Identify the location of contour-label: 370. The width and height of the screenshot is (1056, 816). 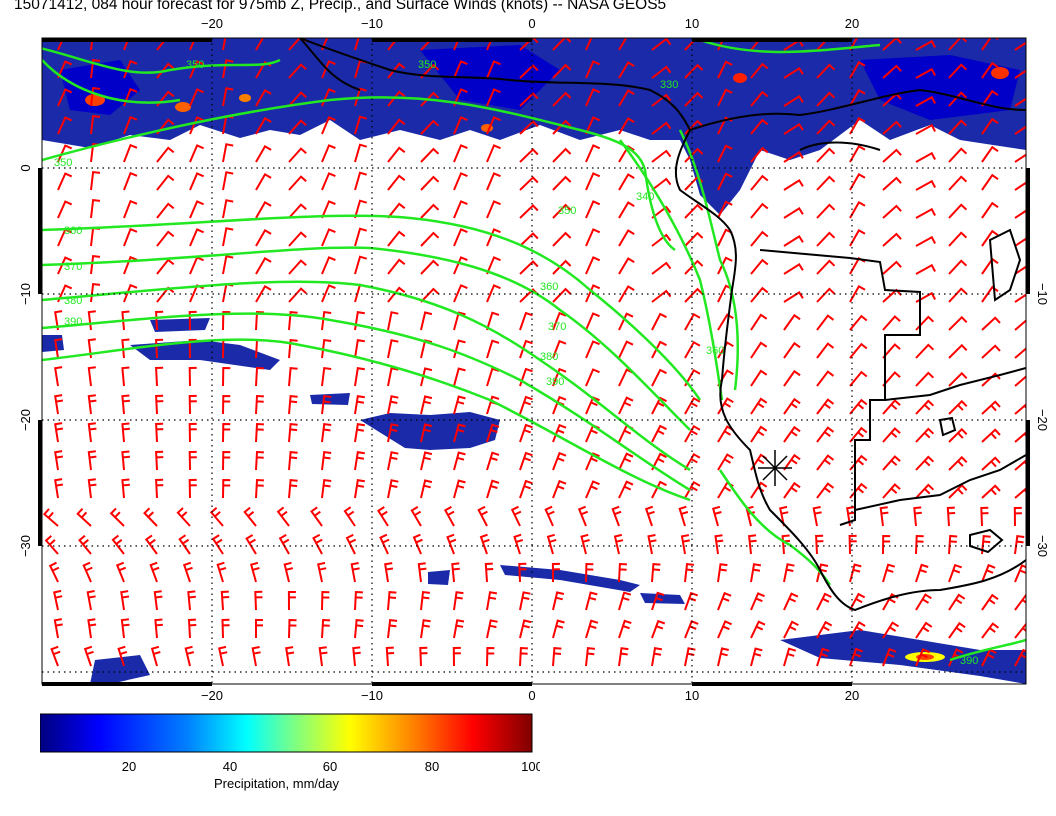
(73, 267).